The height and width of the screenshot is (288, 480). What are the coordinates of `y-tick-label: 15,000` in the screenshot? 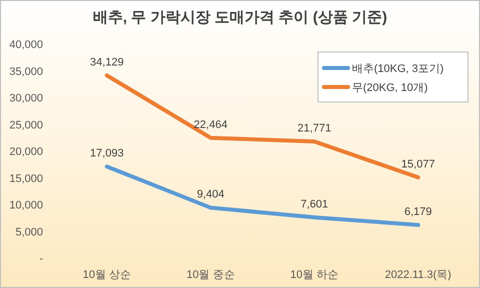 It's located at (26, 178).